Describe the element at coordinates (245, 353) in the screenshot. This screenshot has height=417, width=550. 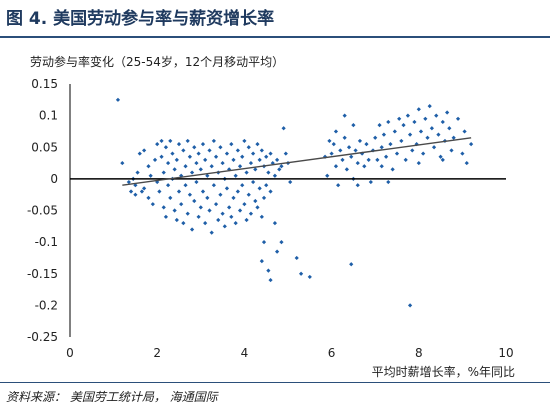
I see `x-tick-label: 4` at that location.